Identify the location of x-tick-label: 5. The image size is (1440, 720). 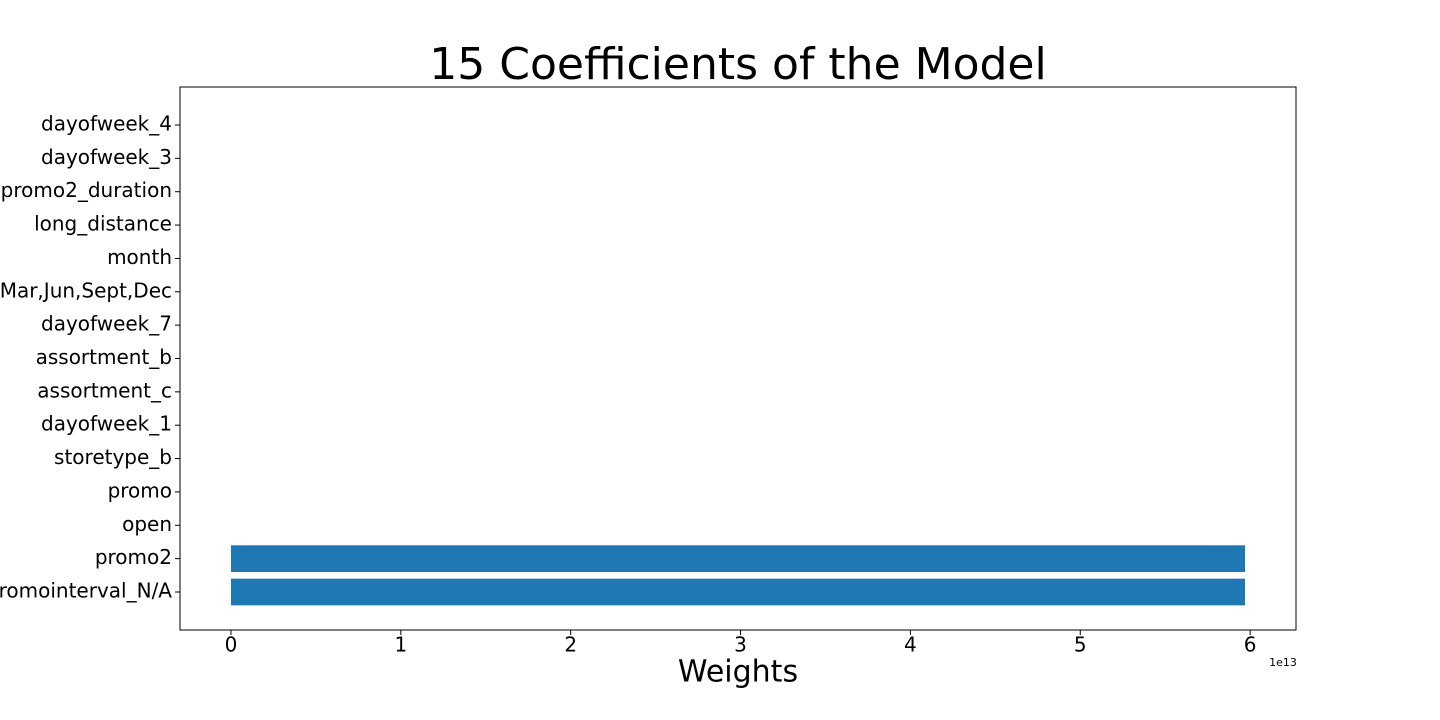
(1080, 645).